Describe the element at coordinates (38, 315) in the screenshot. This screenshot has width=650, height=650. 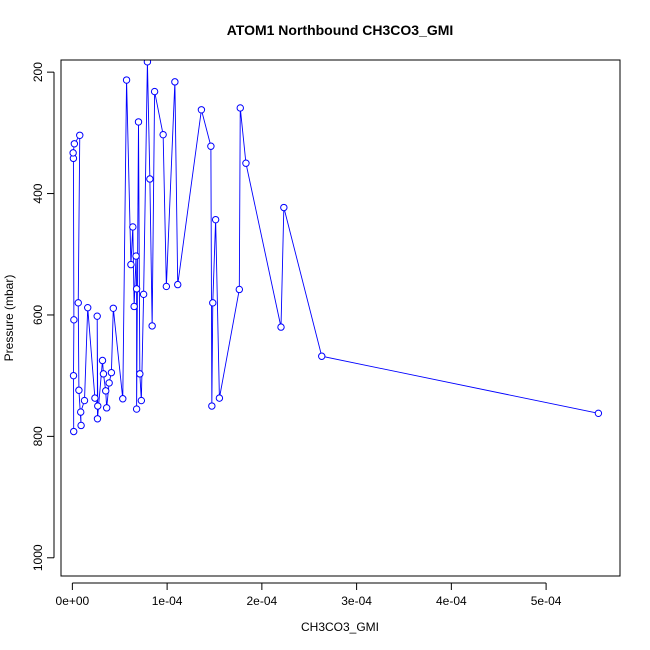
I see `y-tick-label: 600` at that location.